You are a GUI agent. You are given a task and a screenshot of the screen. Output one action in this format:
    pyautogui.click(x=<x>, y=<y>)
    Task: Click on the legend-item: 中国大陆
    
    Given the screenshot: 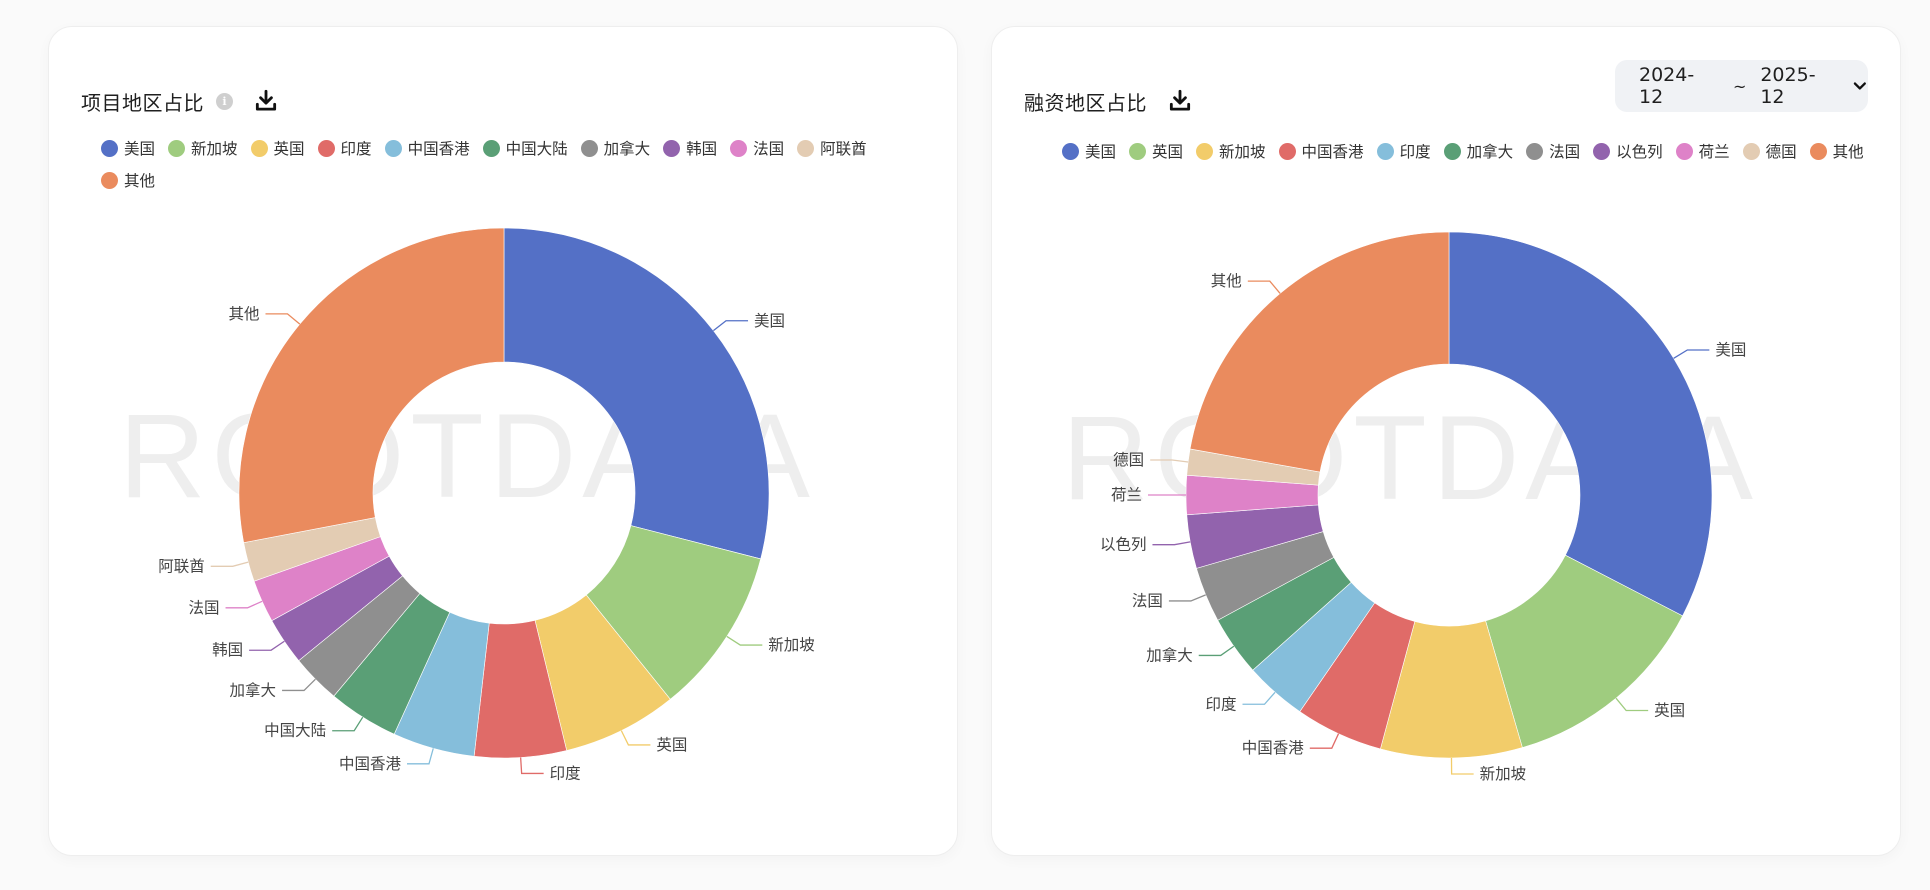 What is the action you would take?
    pyautogui.click(x=525, y=148)
    